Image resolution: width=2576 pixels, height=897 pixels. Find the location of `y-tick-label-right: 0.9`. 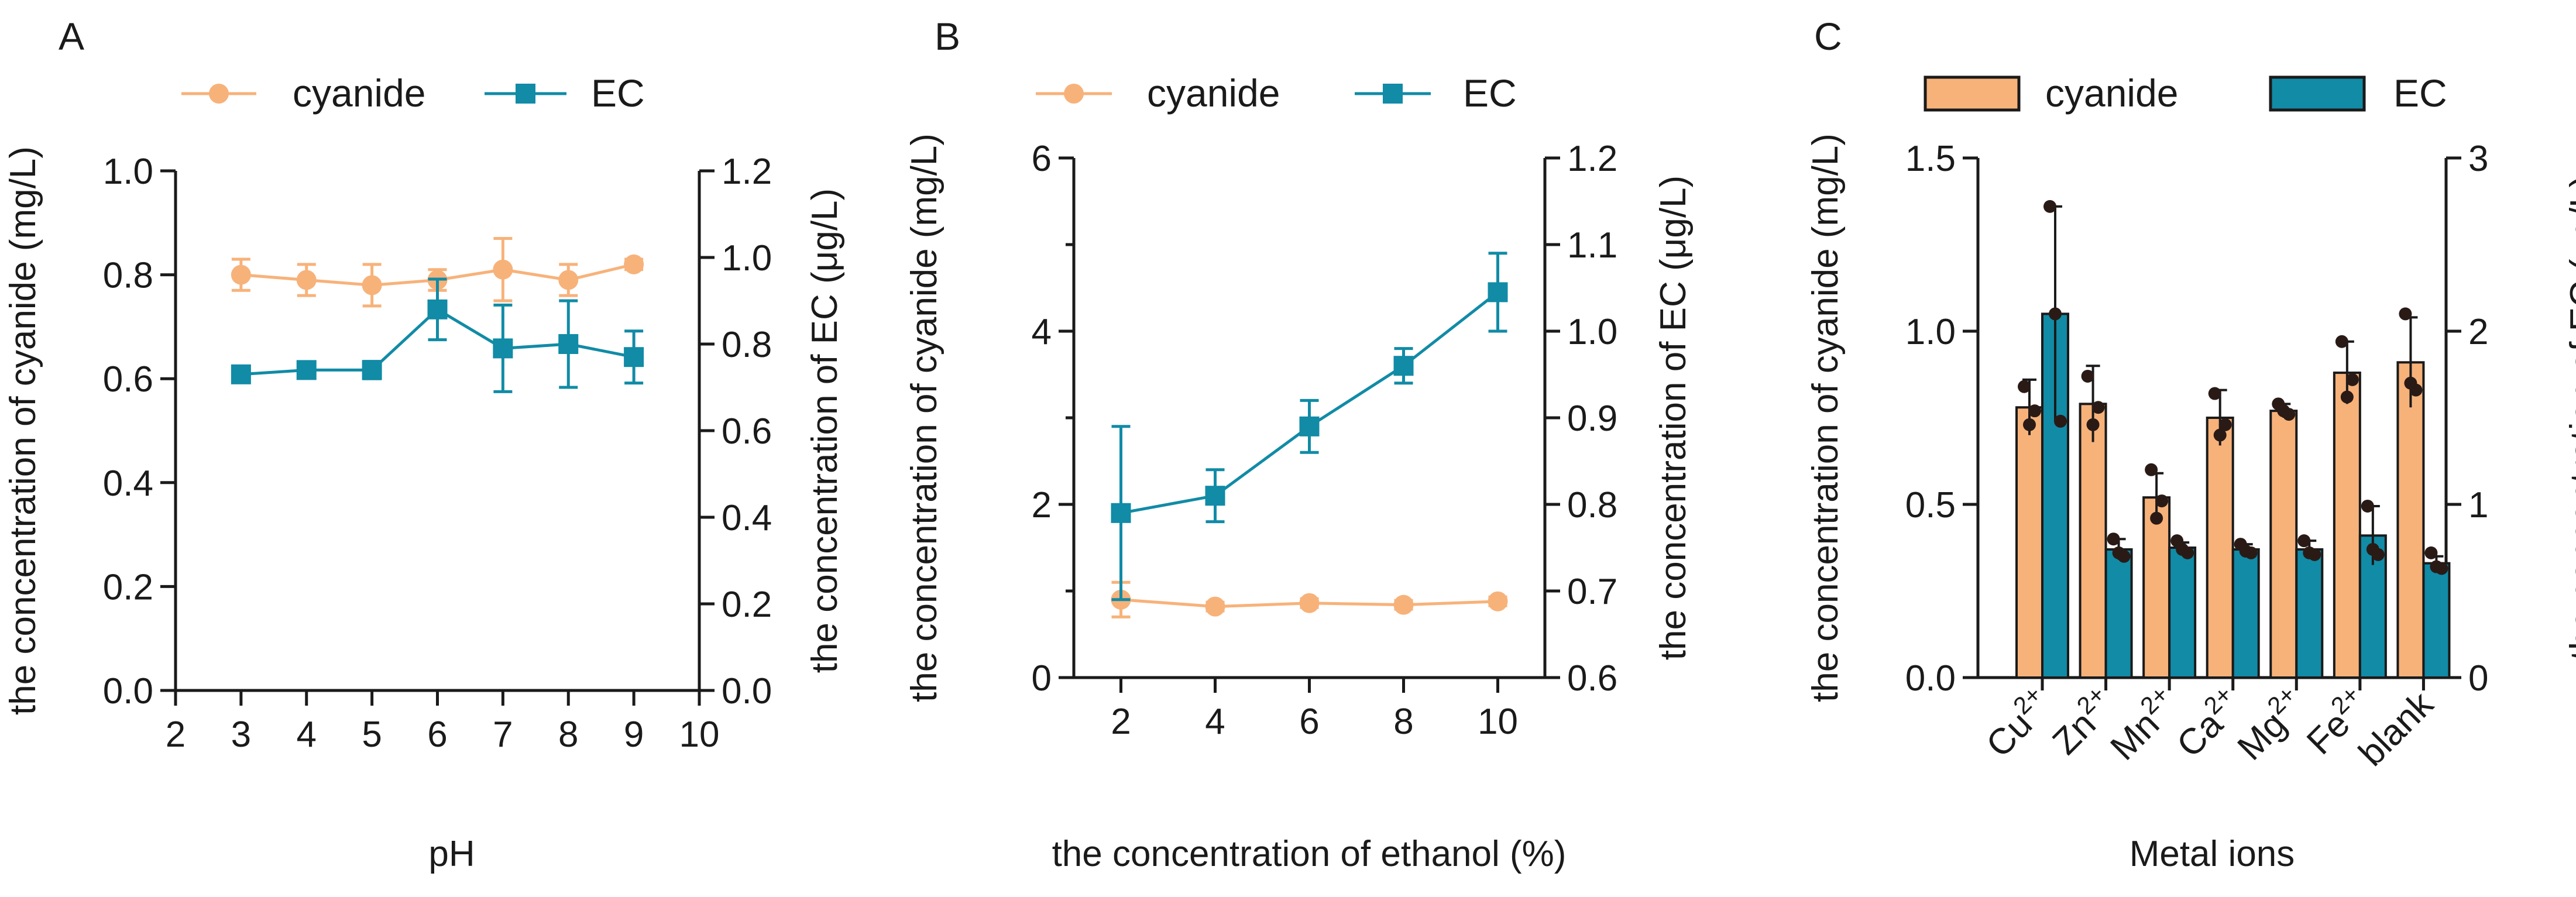

y-tick-label-right: 0.9 is located at coordinates (1592, 419).